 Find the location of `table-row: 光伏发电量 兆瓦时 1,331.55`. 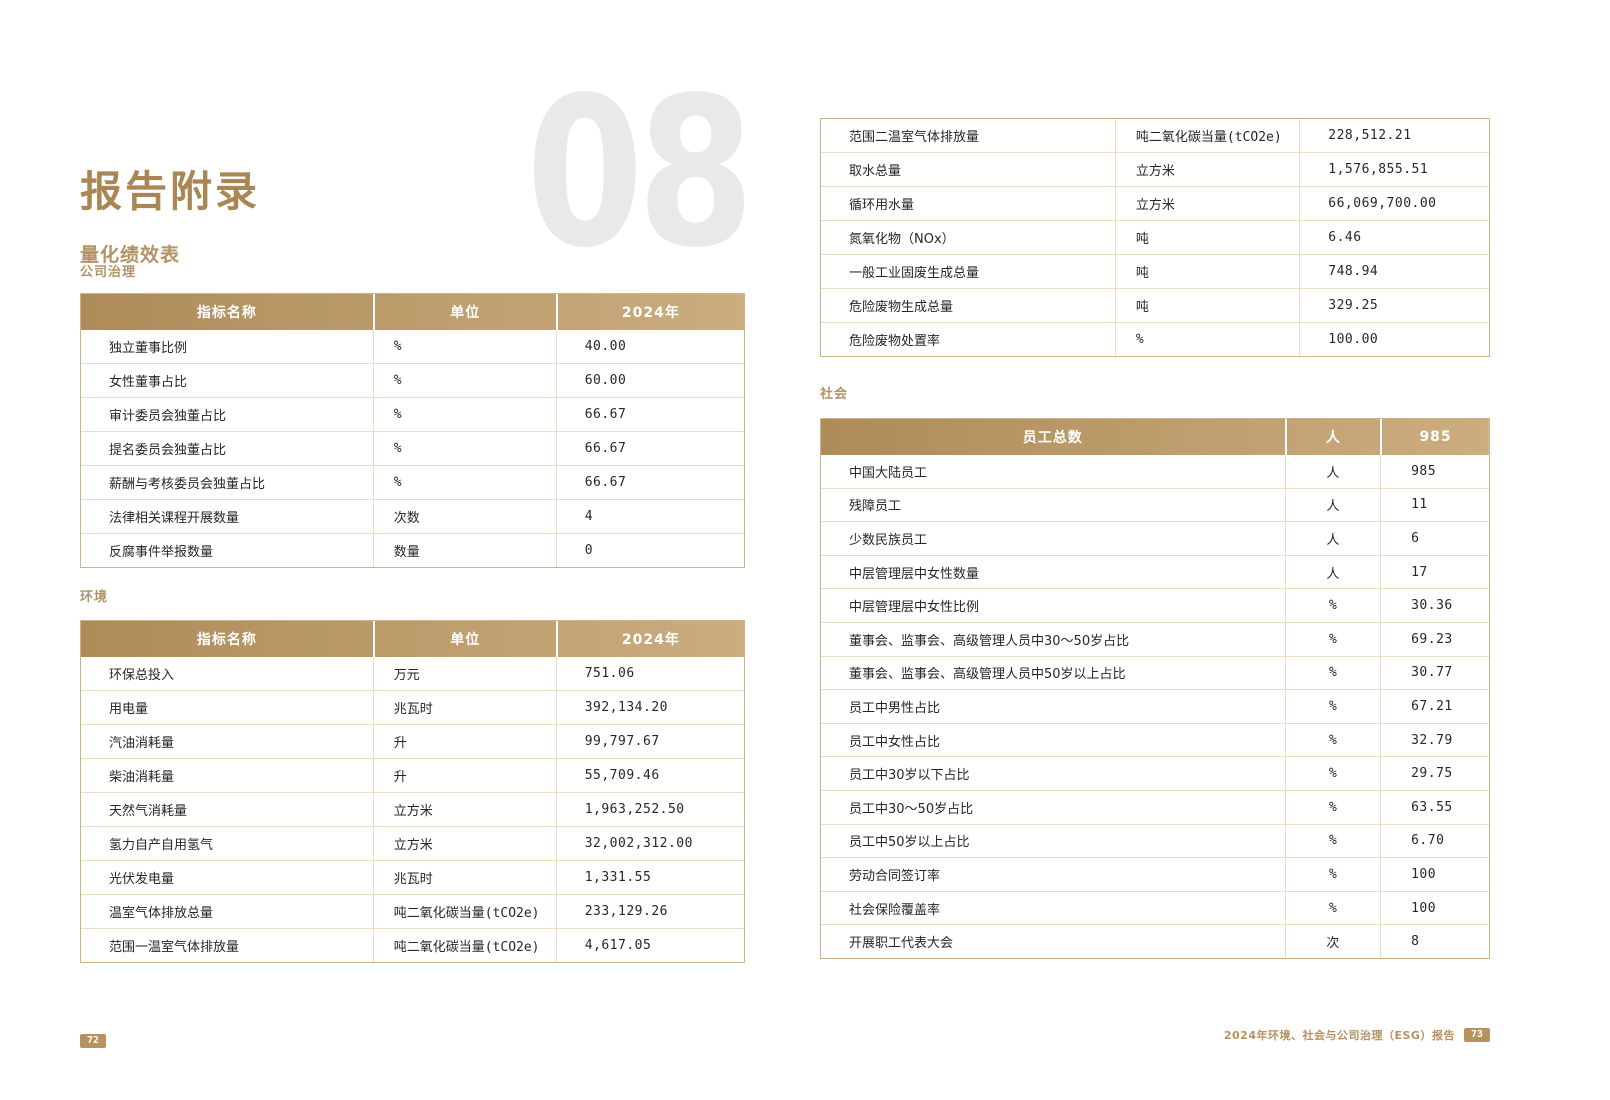

table-row: 光伏发电量 兆瓦时 1,331.55 is located at coordinates (412, 878).